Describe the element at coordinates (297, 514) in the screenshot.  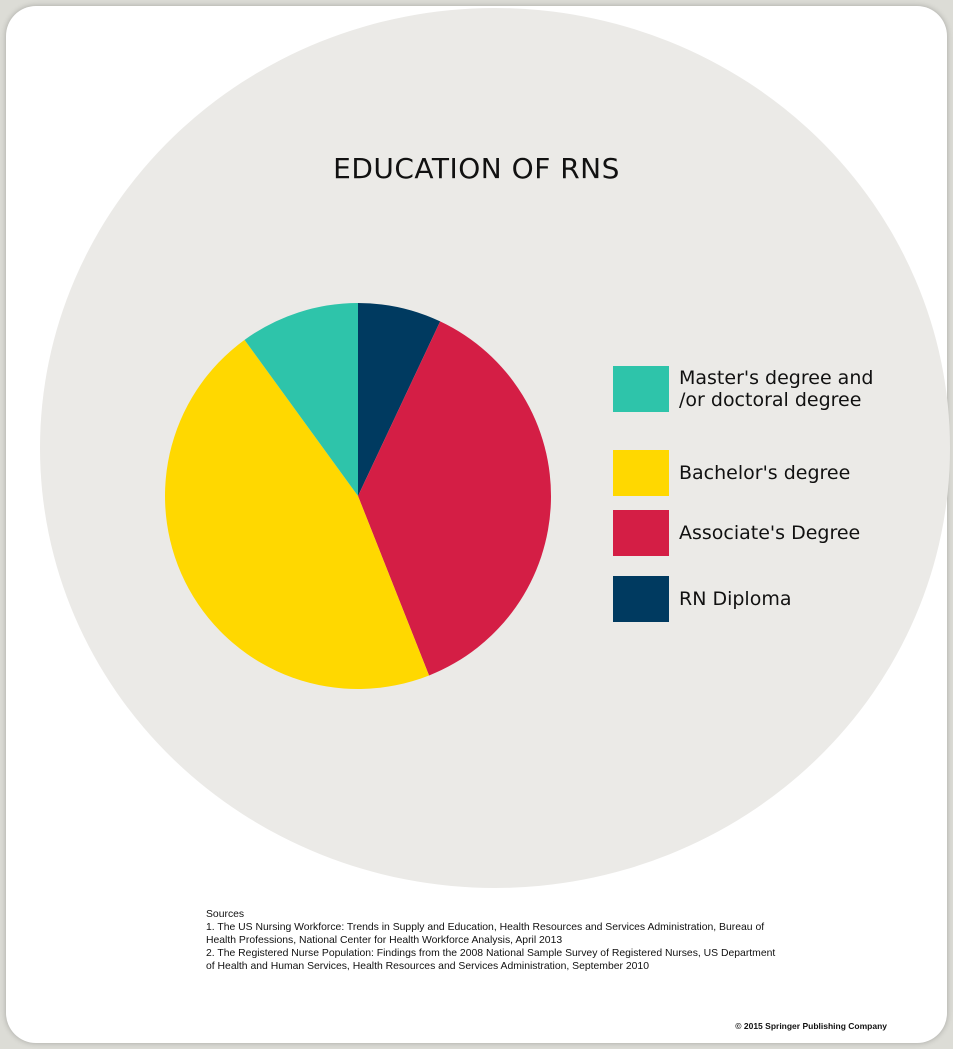
I see `pie-slice-bachelor-s-degree` at that location.